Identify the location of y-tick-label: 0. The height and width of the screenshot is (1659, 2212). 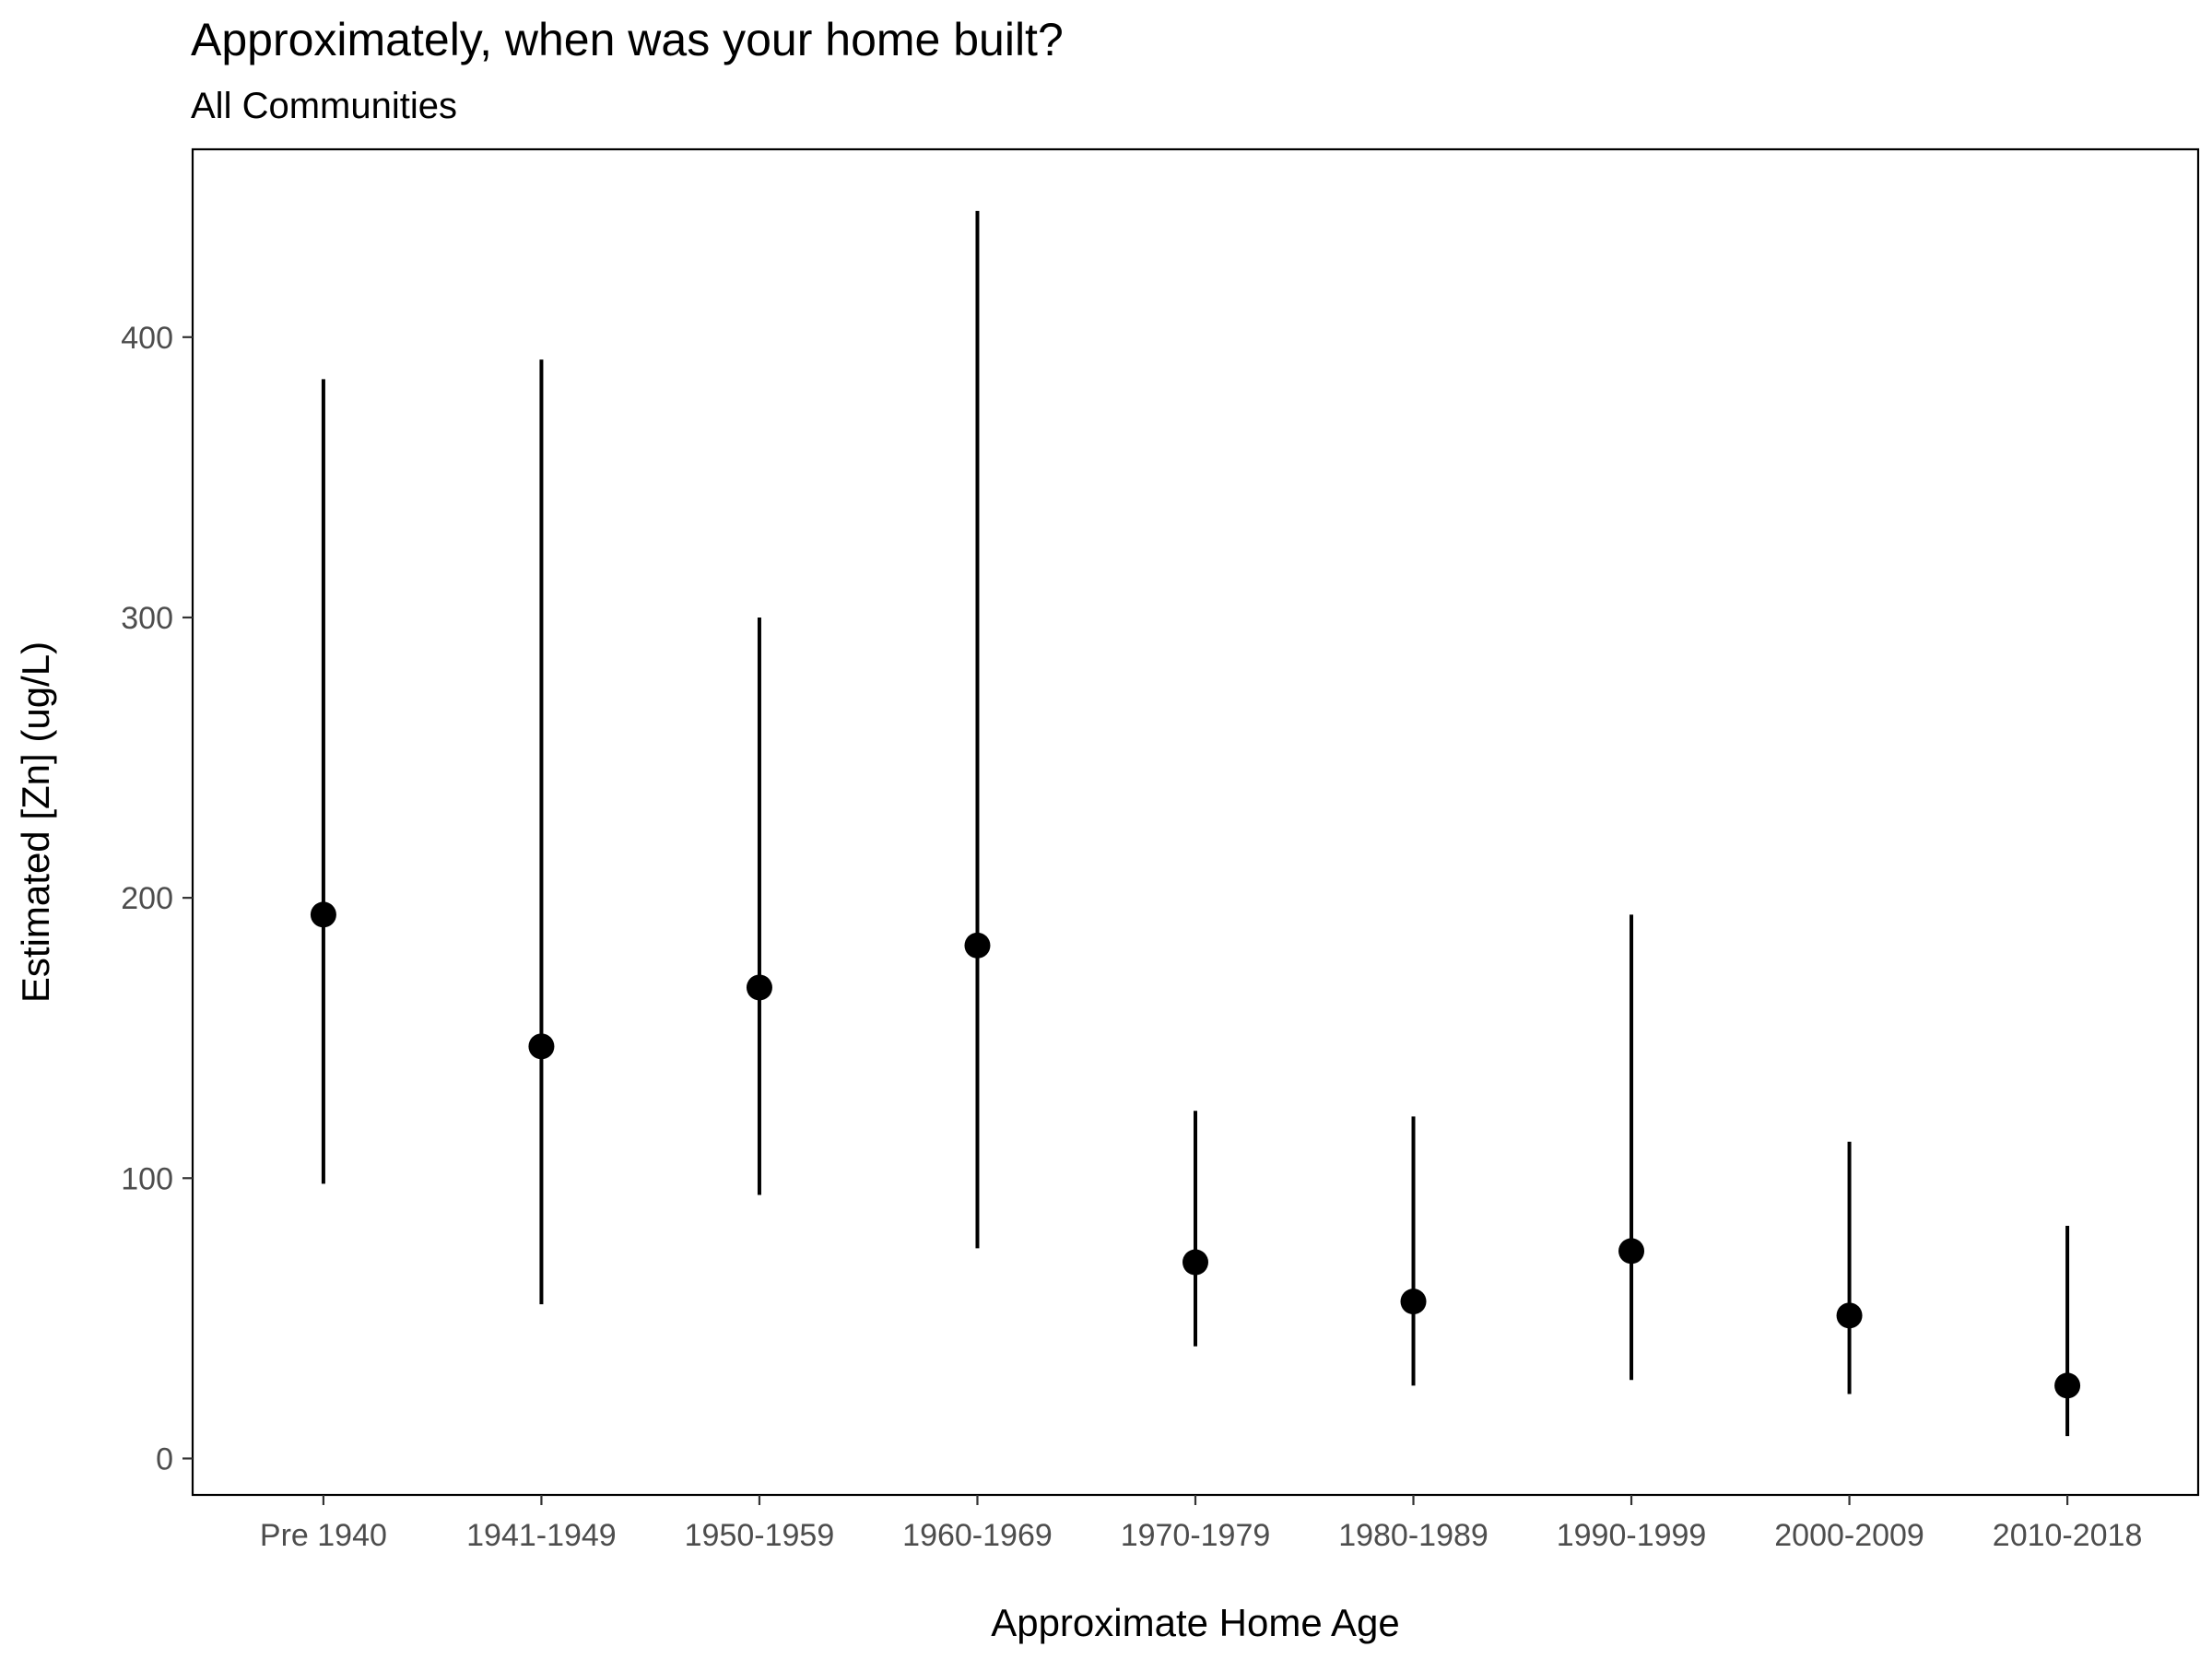
(164, 1459).